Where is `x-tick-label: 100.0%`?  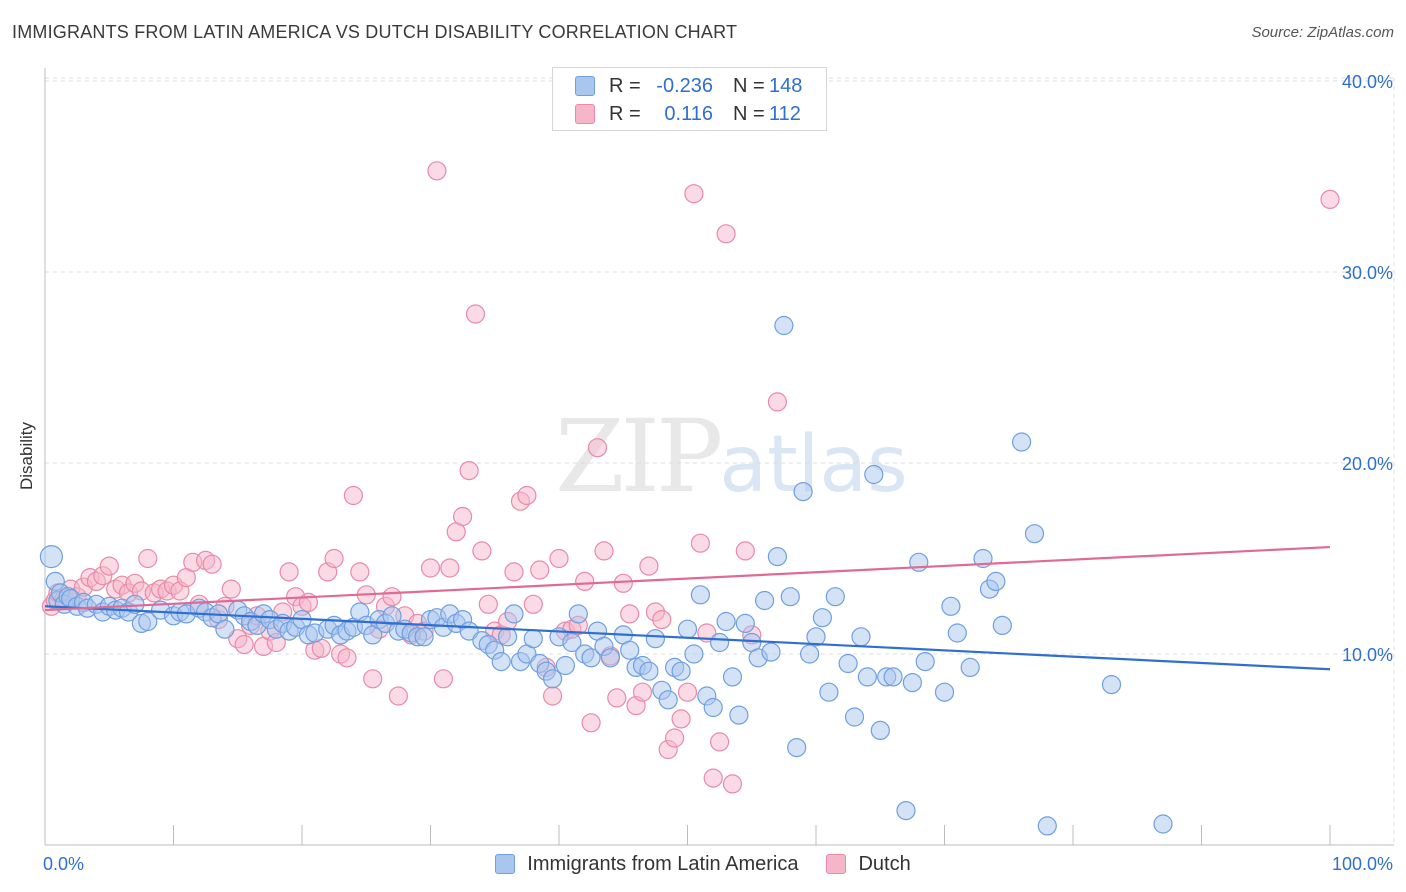
x-tick-label: 100.0% is located at coordinates (1362, 864).